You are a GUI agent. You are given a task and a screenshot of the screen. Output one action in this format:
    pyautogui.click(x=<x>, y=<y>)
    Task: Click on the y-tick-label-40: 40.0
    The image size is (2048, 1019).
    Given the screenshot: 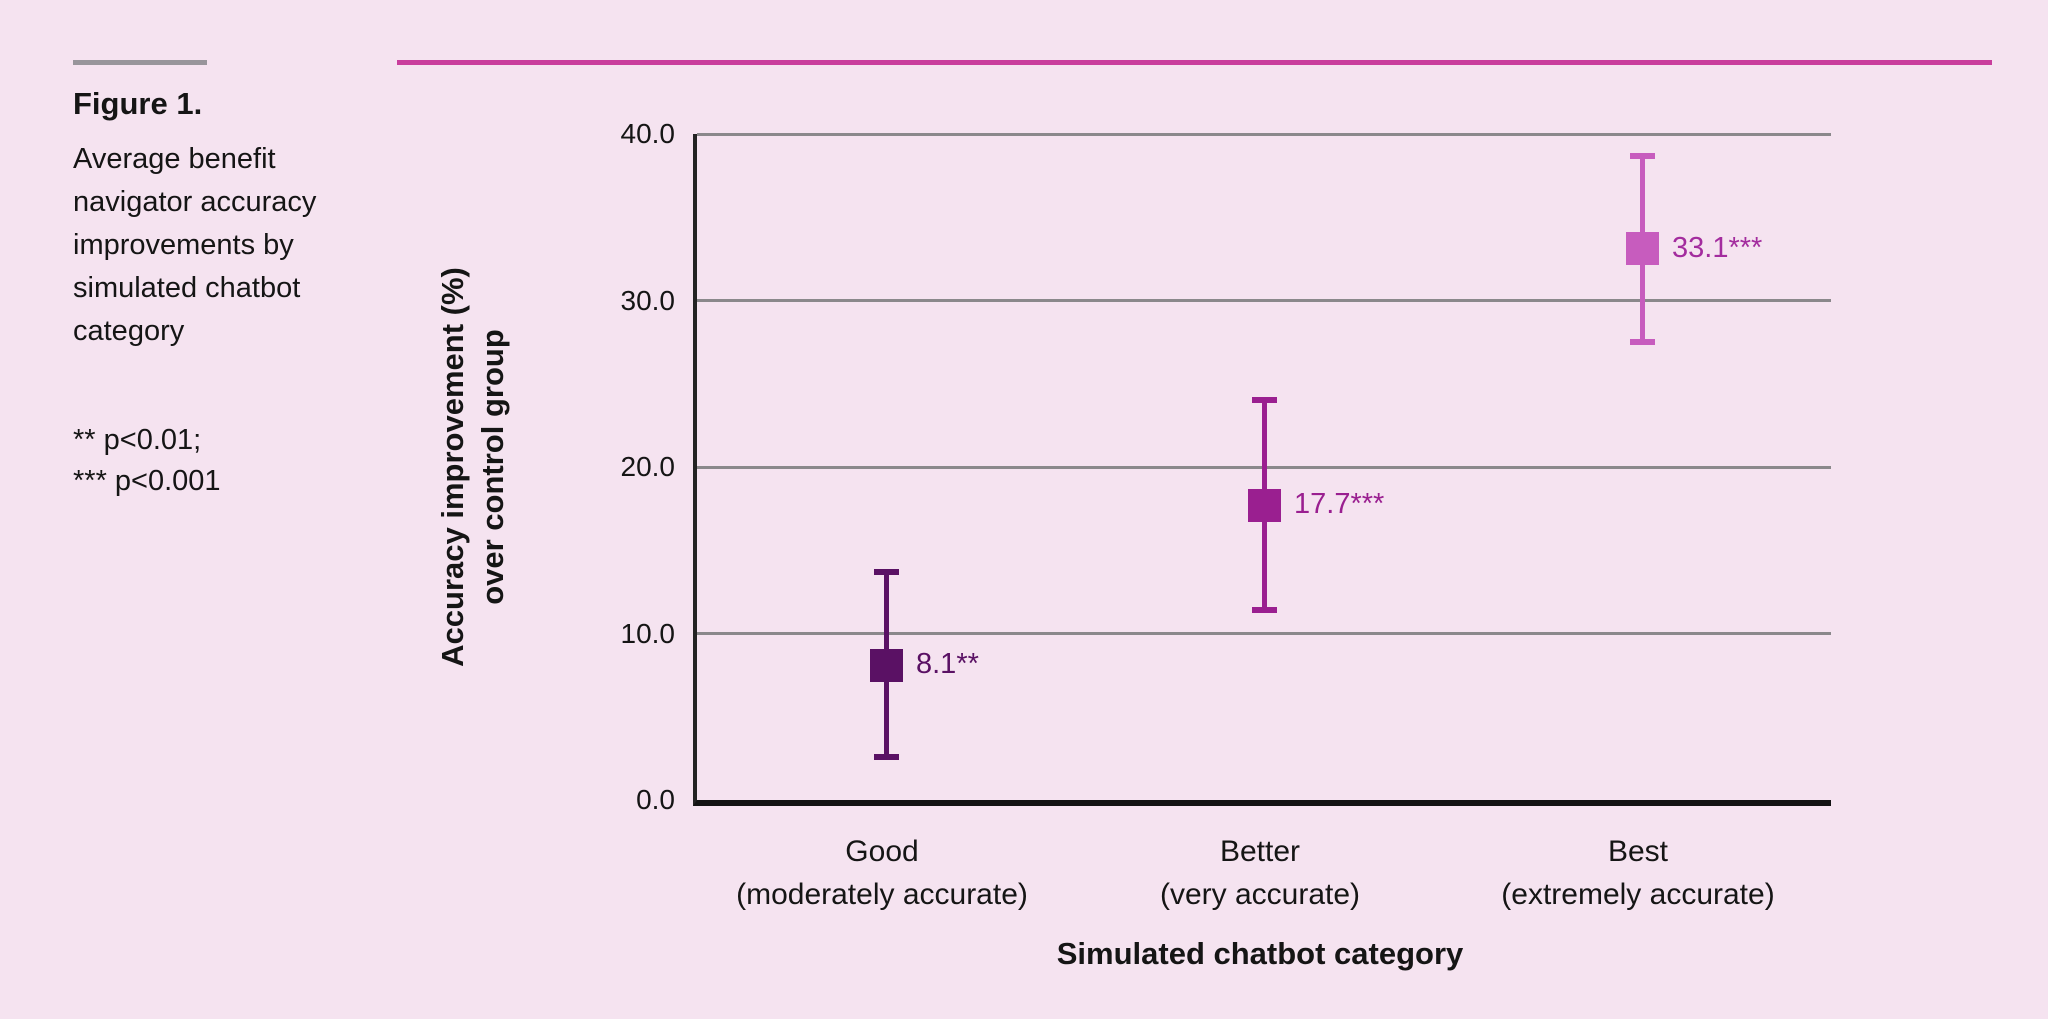 What is the action you would take?
    pyautogui.click(x=648, y=133)
    